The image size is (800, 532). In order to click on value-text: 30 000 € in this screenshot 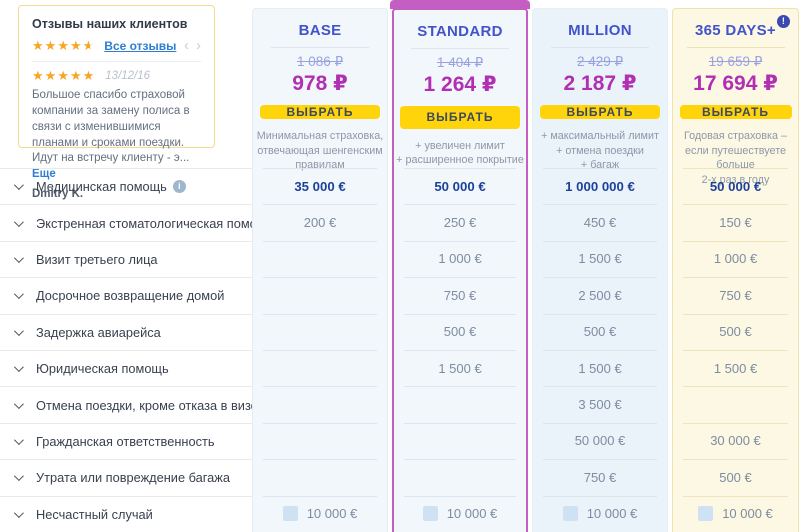, I will do `click(735, 441)`.